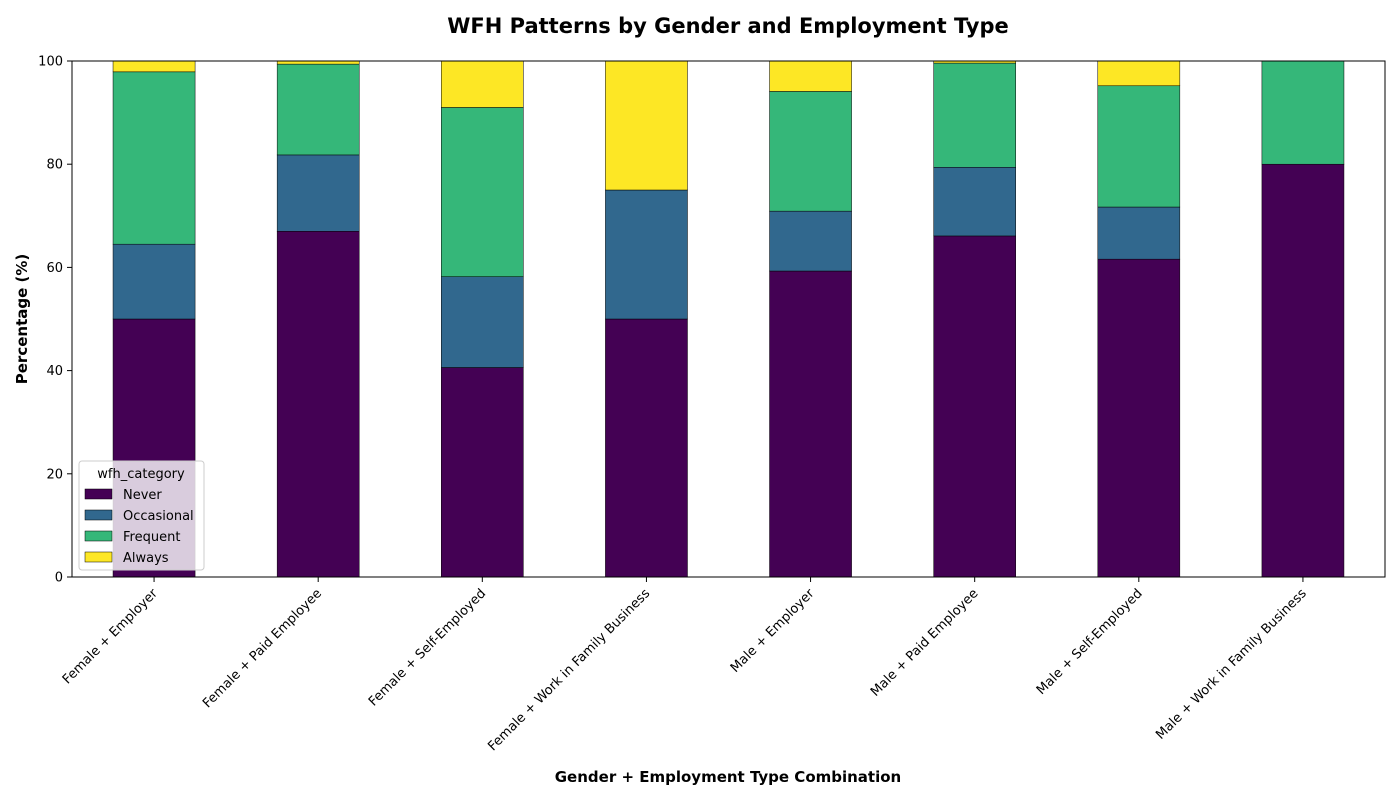 The image size is (1400, 800). I want to click on legend-label-always: Always, so click(146, 558).